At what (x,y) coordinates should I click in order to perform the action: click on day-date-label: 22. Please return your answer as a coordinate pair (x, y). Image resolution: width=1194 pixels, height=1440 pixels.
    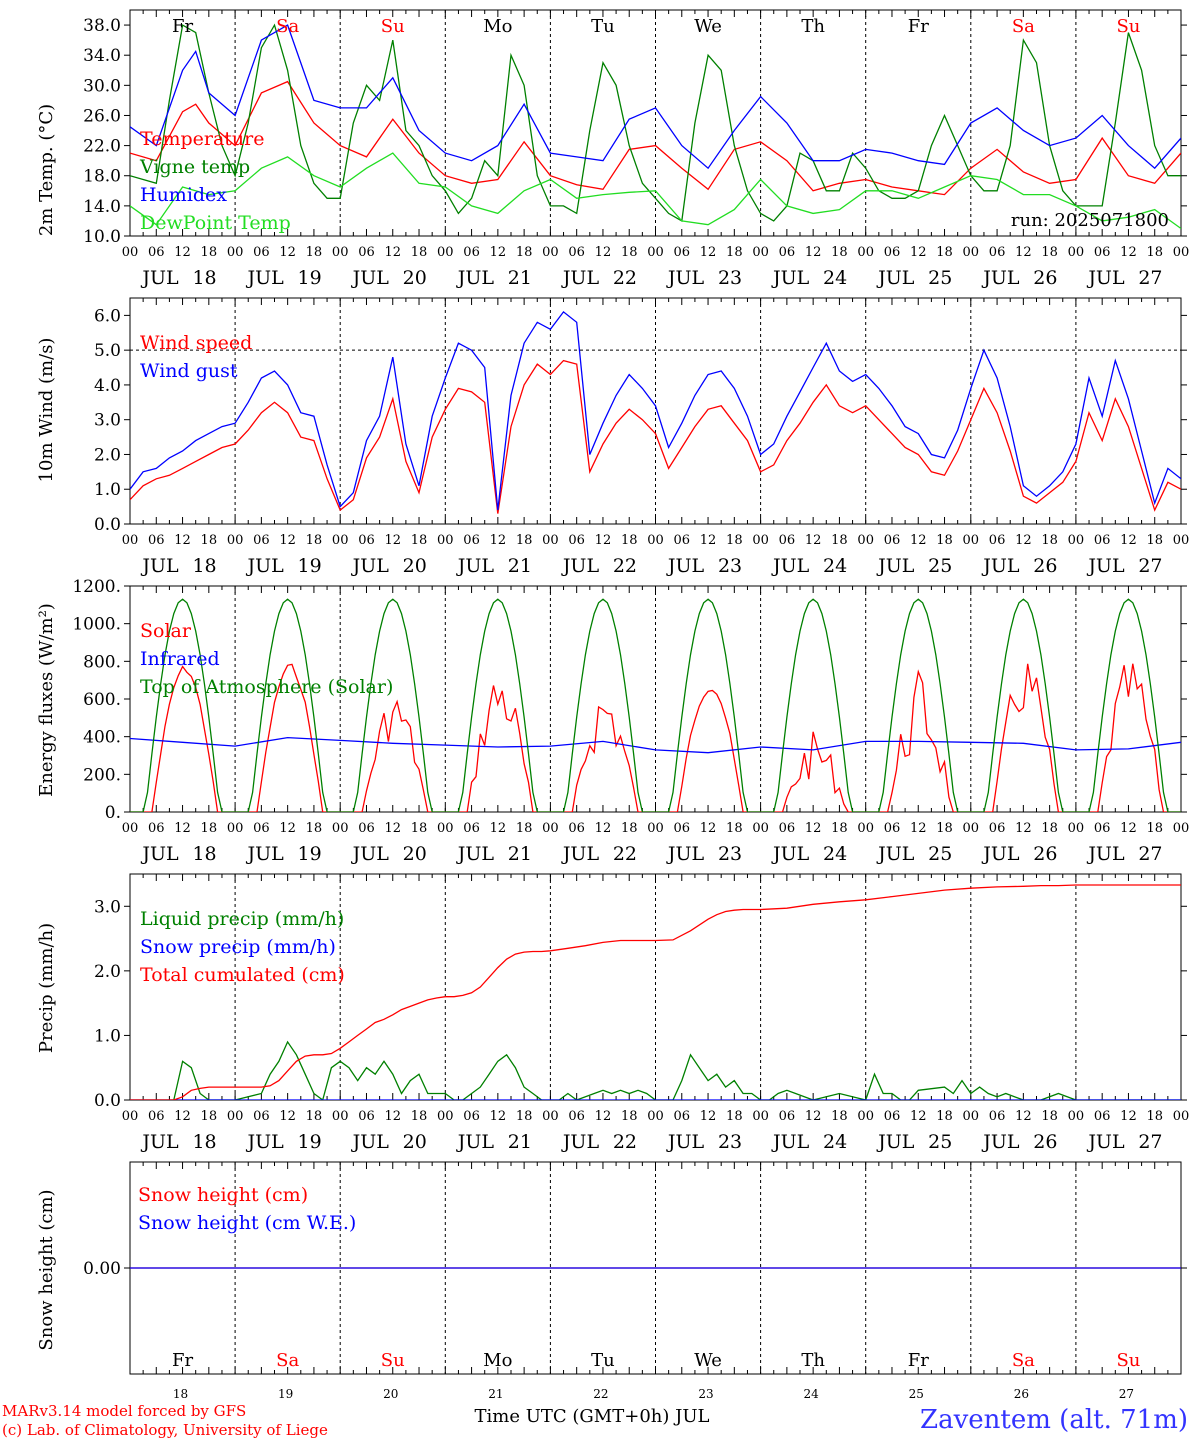
    Looking at the image, I should click on (625, 566).